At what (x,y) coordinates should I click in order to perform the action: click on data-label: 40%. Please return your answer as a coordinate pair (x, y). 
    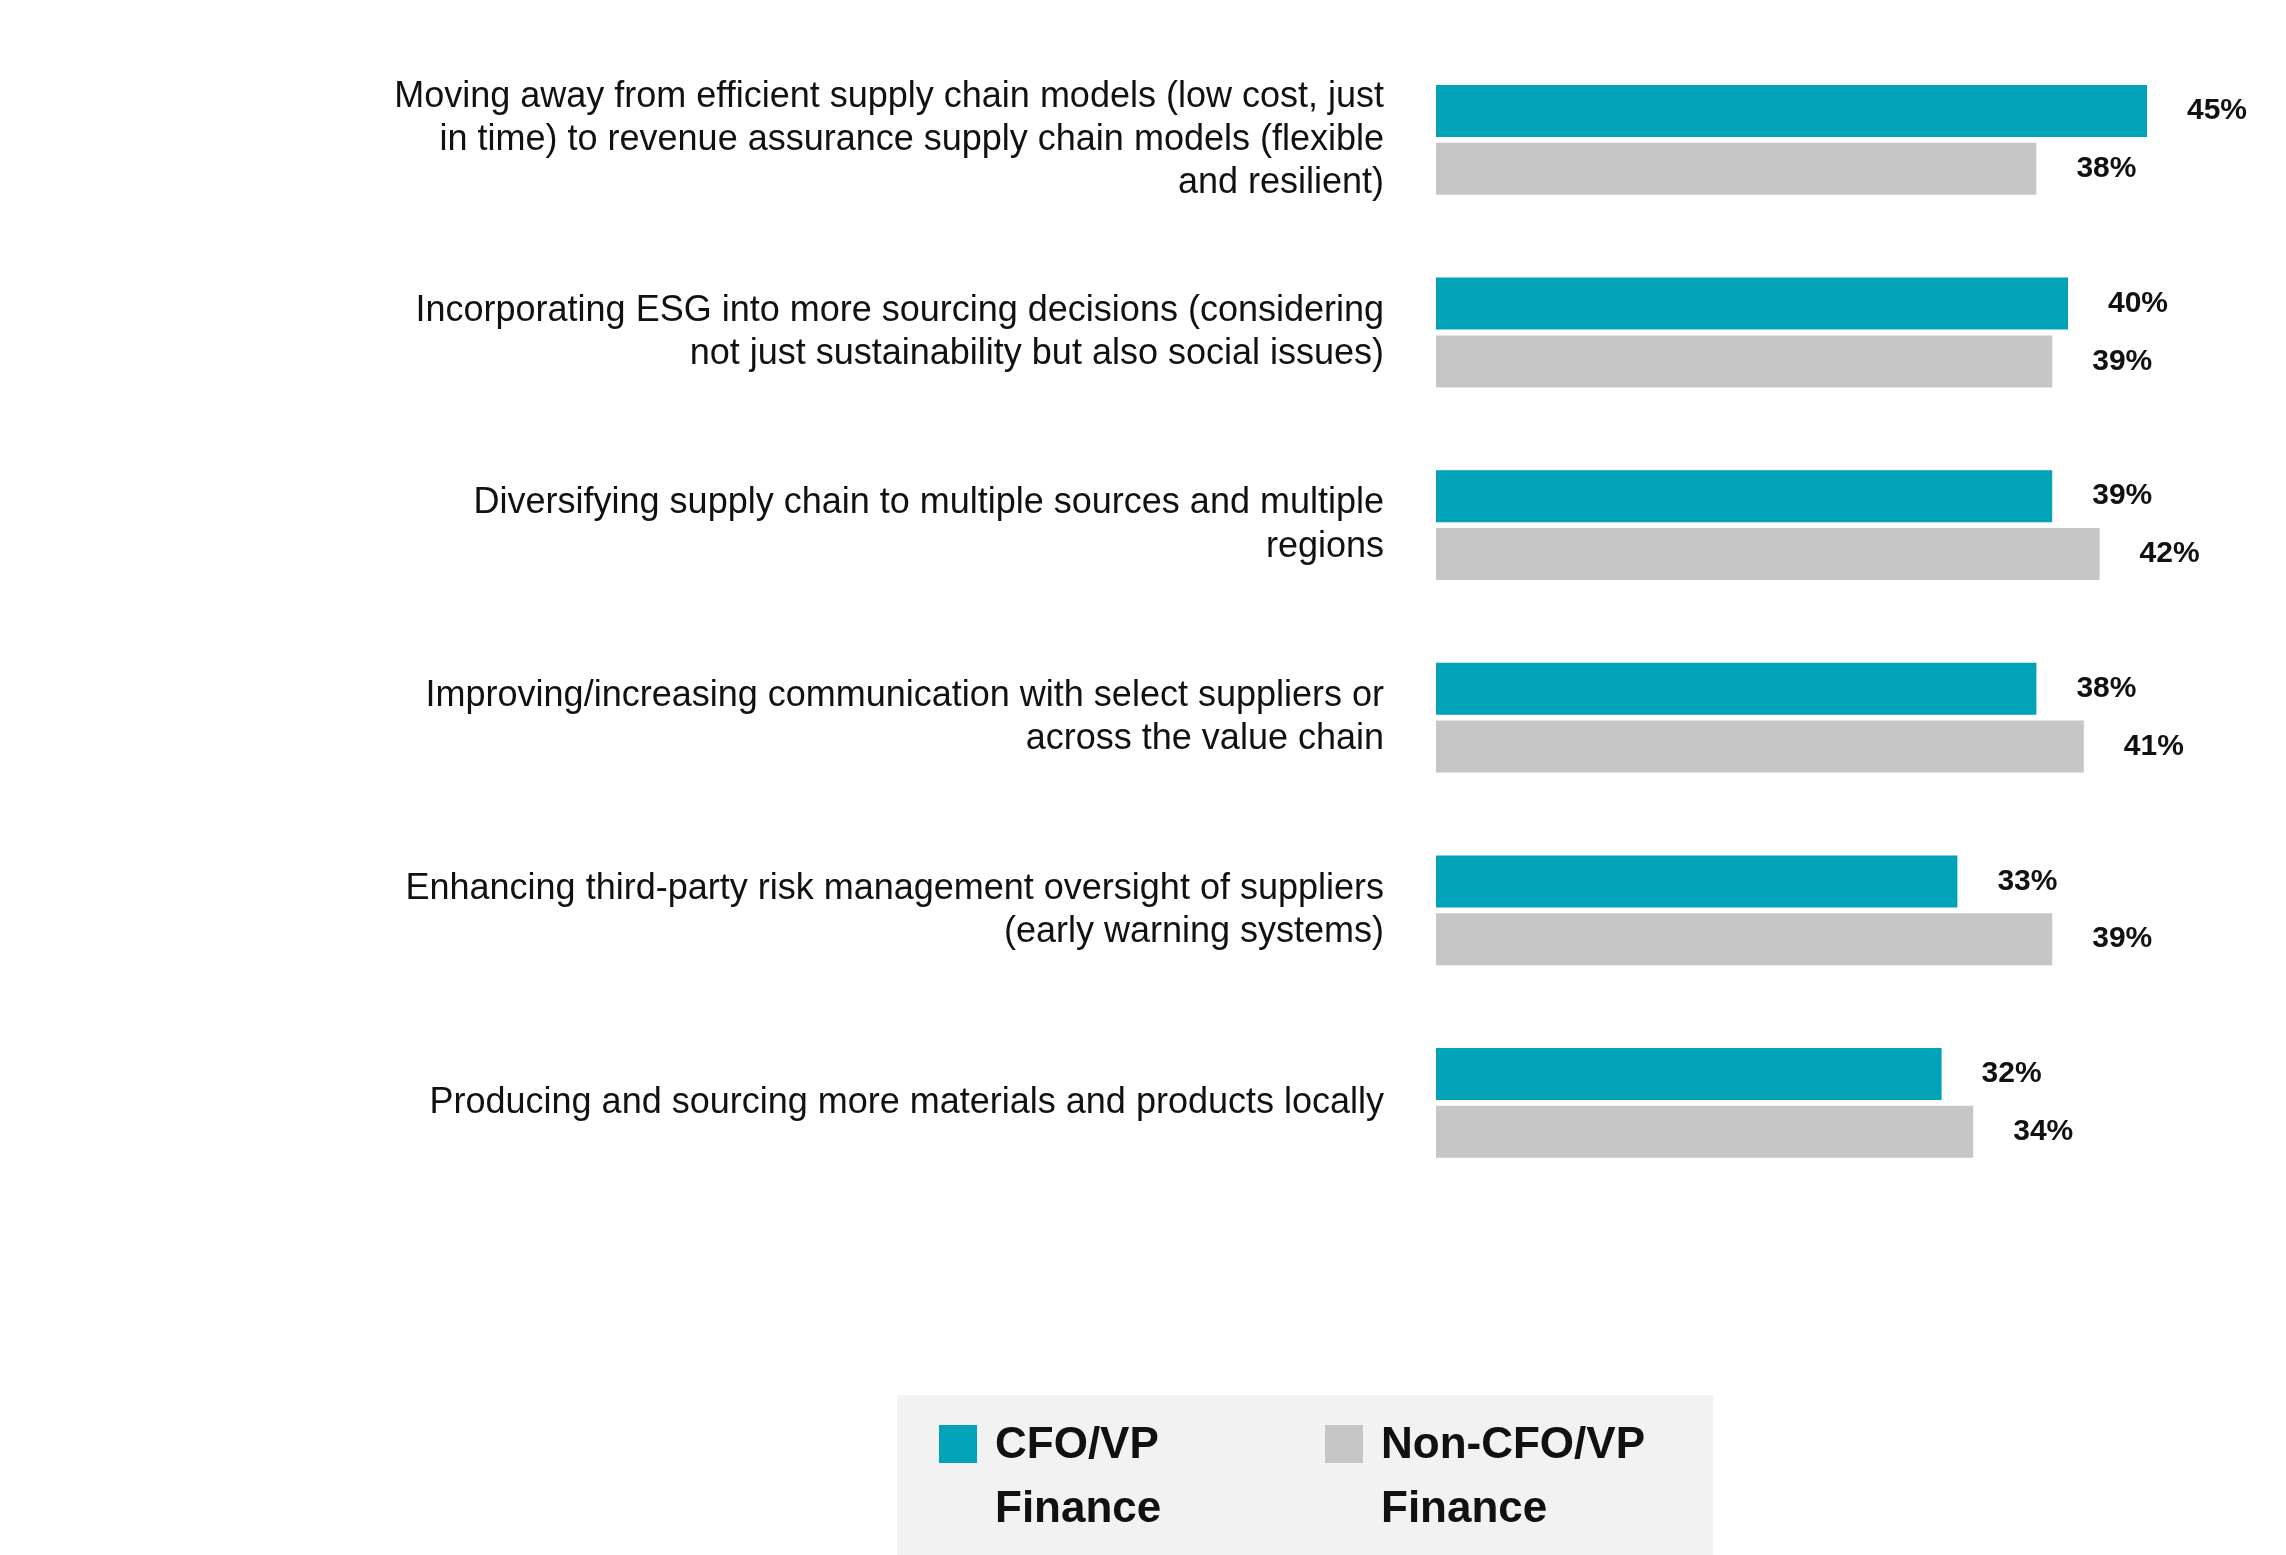
    Looking at the image, I should click on (2138, 301).